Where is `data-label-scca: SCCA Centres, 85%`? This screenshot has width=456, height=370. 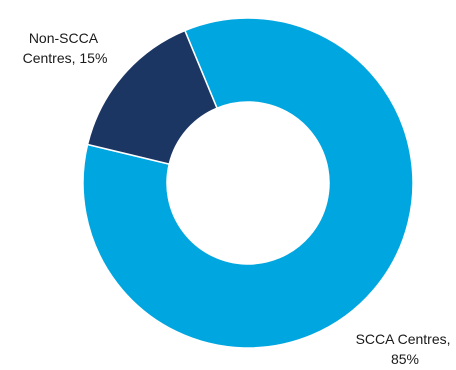 data-label-scca: SCCA Centres, 85% is located at coordinates (405, 349).